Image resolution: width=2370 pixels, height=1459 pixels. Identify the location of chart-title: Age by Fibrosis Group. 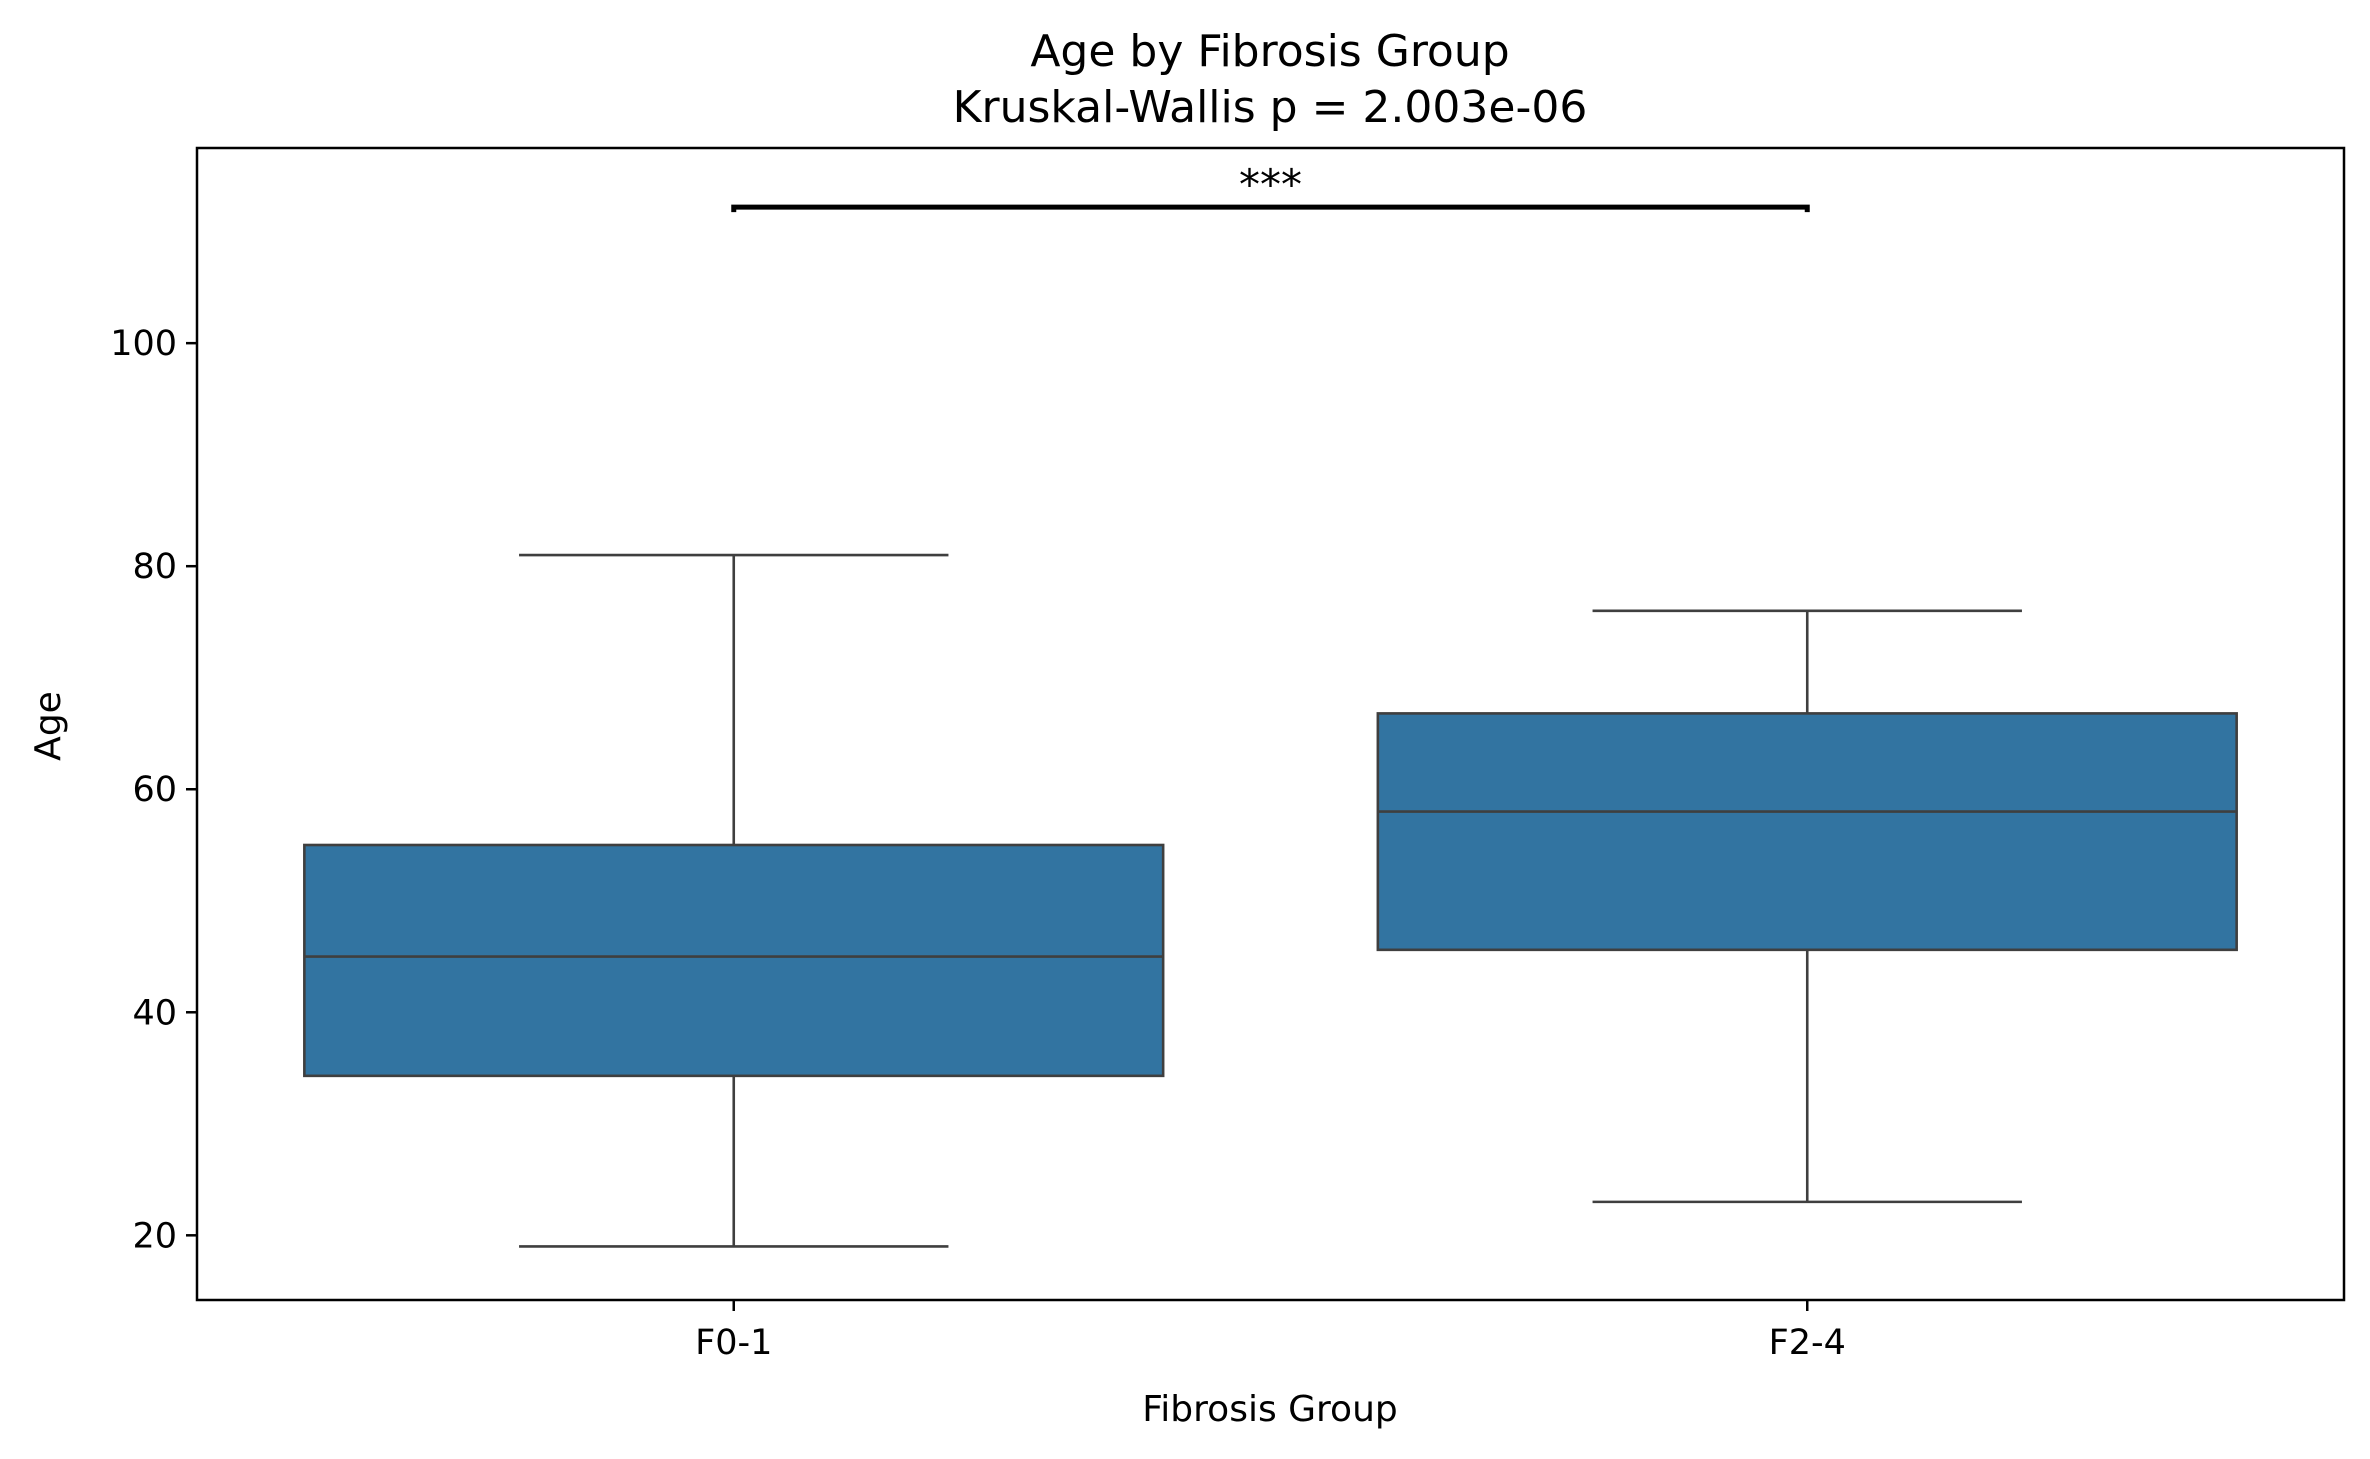
(1269, 51).